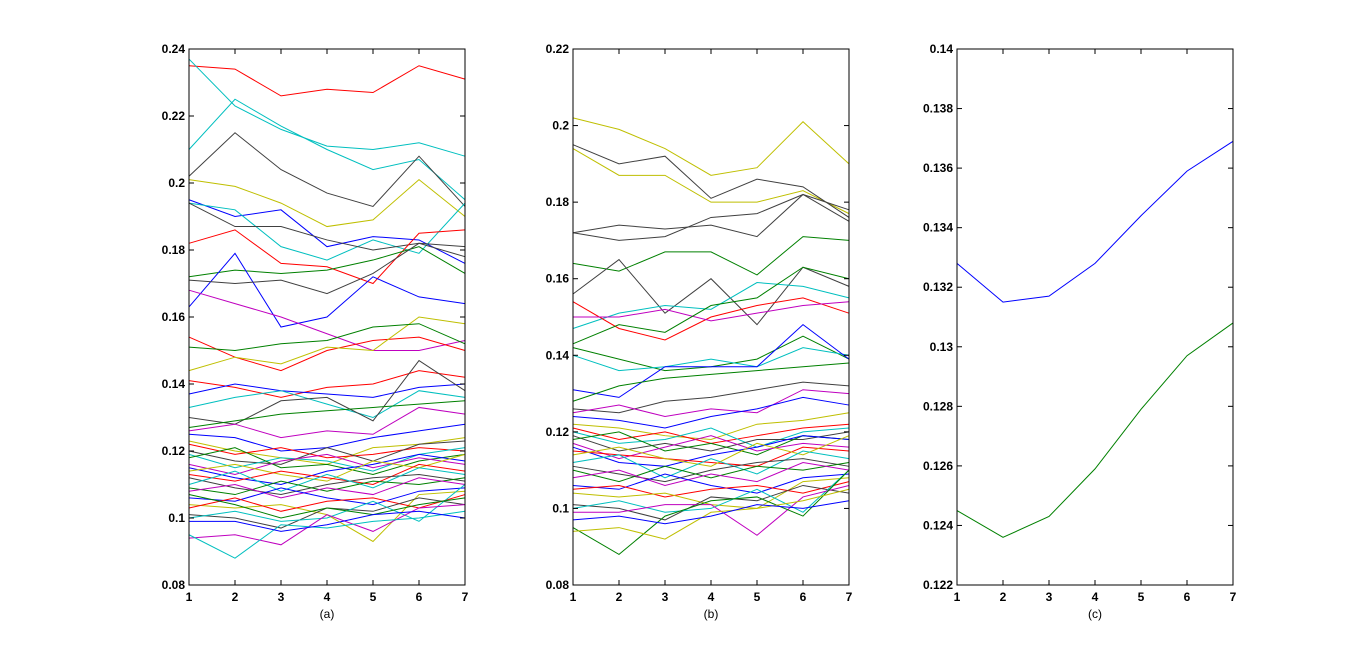  What do you see at coordinates (1095, 614) in the screenshot?
I see `panel-caption: (c)` at bounding box center [1095, 614].